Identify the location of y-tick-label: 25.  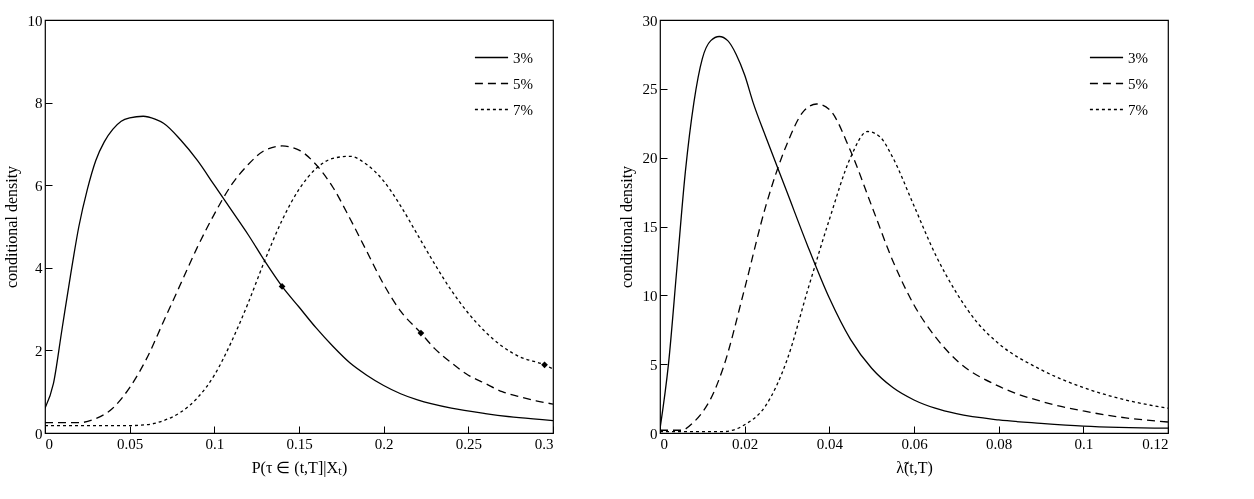
(650, 89).